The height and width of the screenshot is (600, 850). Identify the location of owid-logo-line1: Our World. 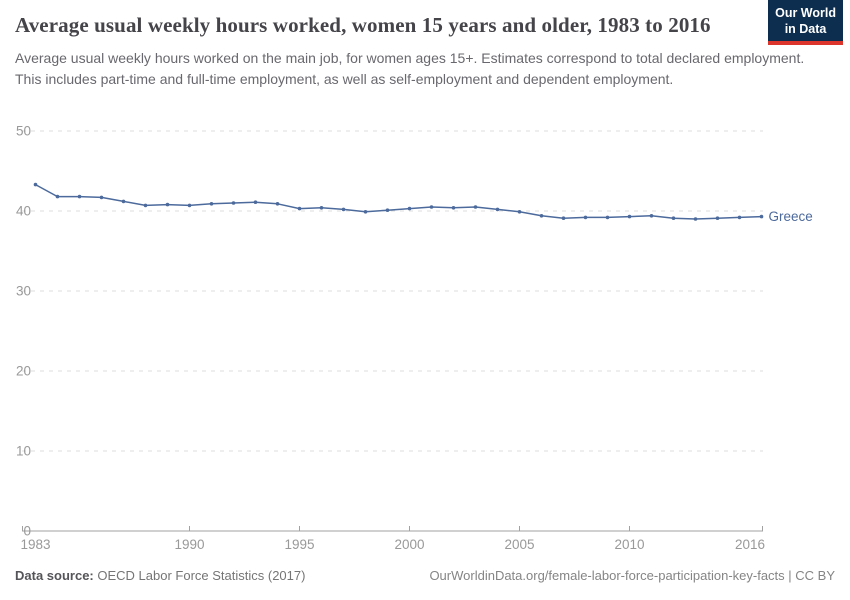
(805, 13).